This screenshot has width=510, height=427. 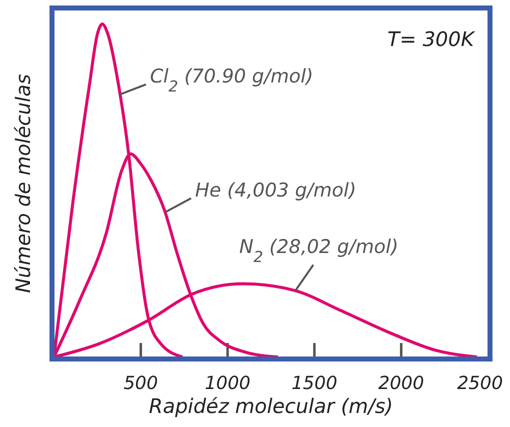 I want to click on x-tick-label: 2000, so click(x=401, y=383).